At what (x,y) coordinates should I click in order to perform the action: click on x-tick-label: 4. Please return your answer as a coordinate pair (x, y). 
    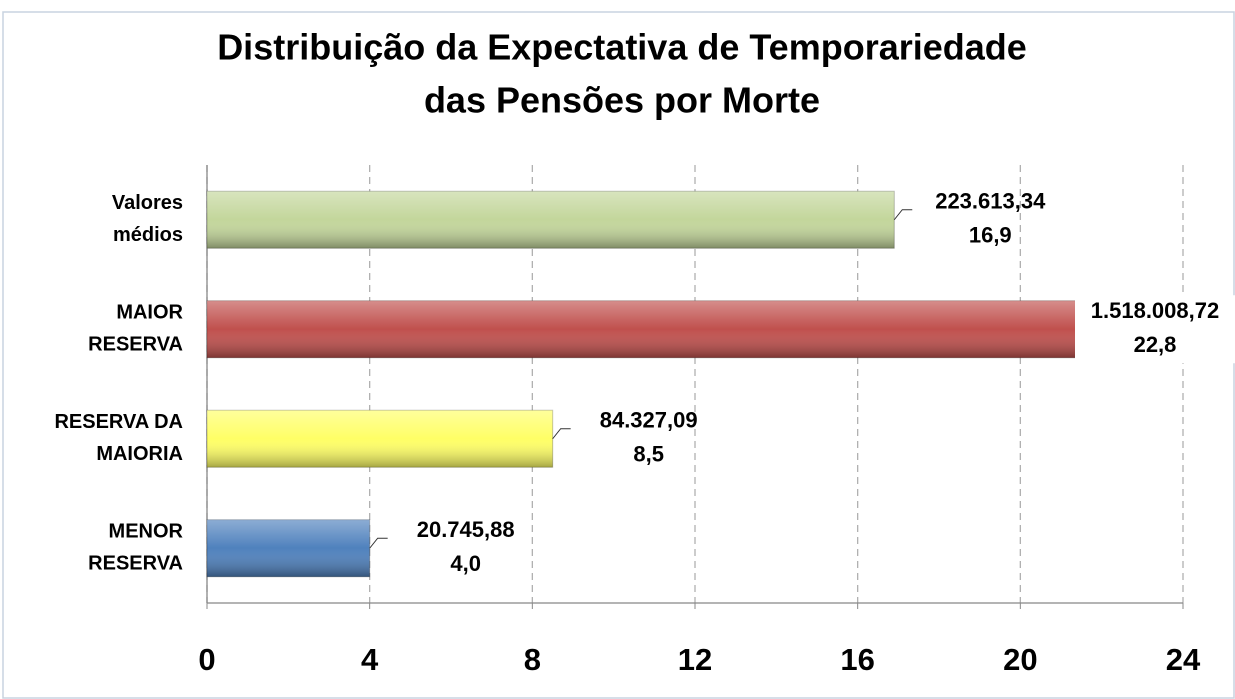
    Looking at the image, I should click on (370, 659).